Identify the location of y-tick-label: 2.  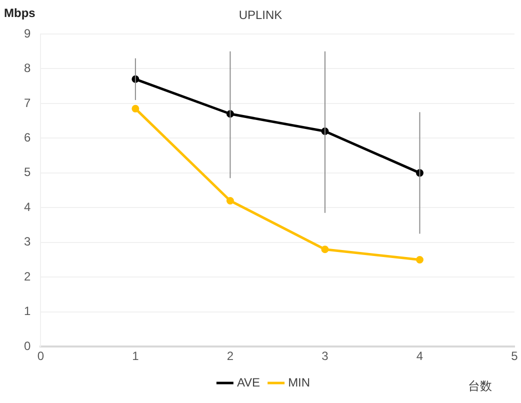
(27, 276).